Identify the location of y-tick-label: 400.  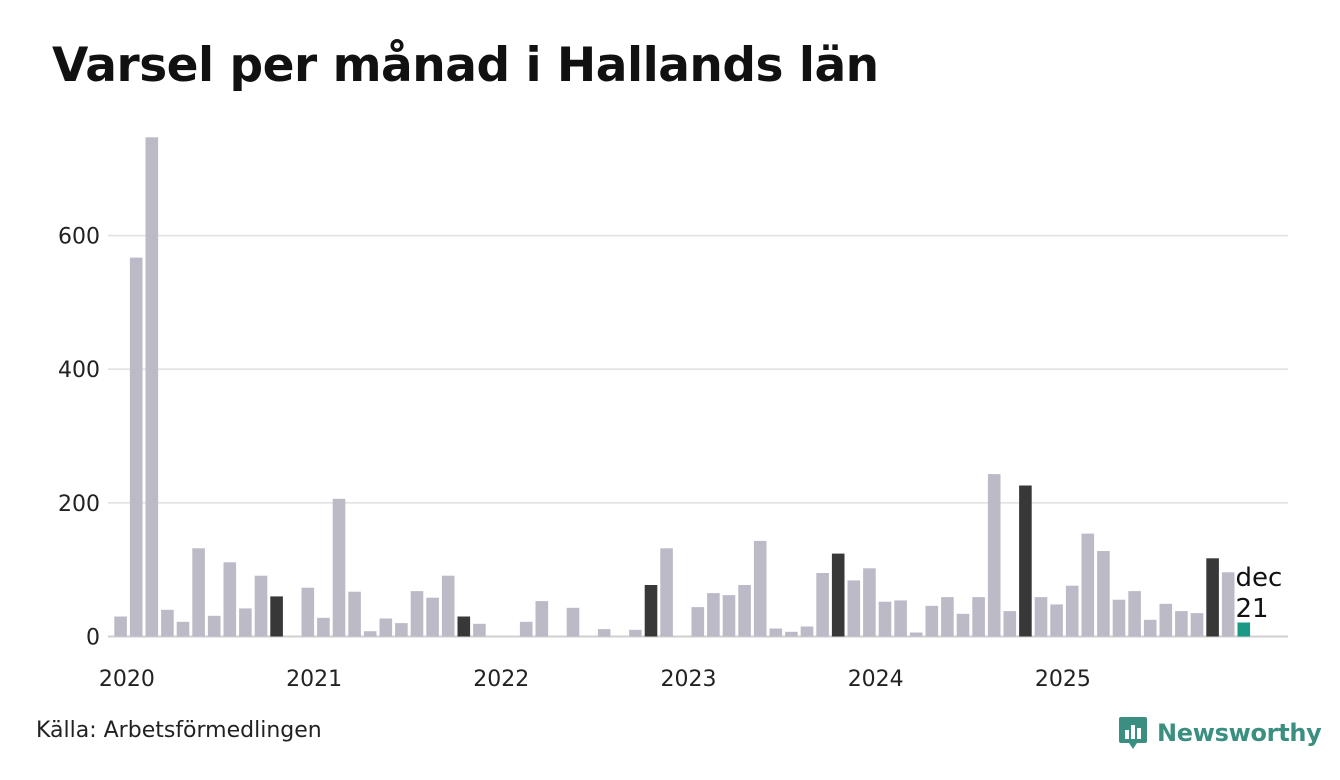
(79, 370).